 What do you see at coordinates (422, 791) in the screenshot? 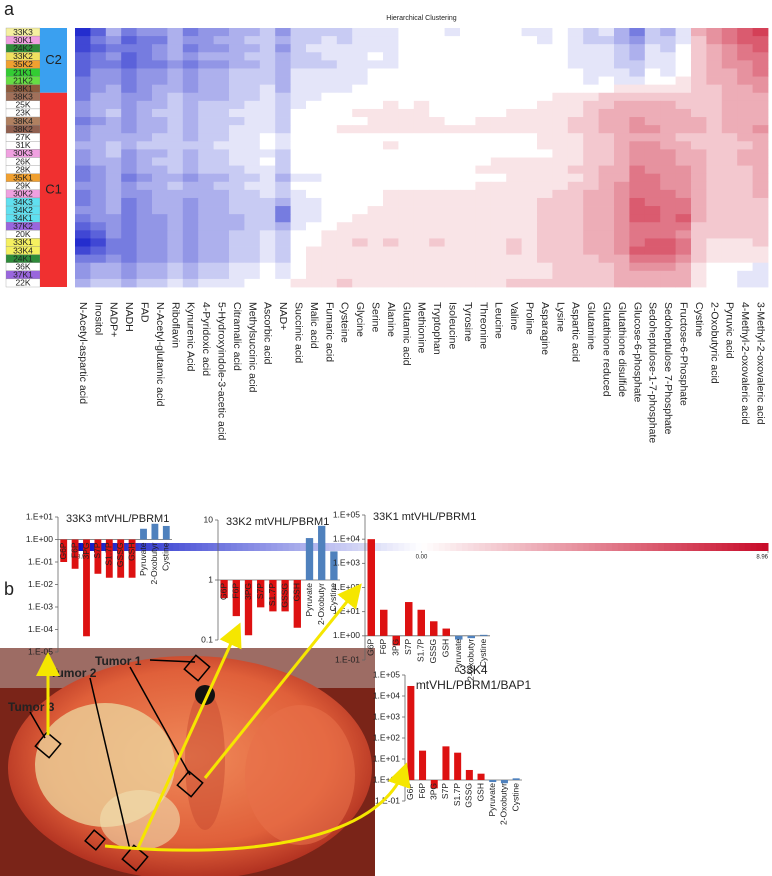
I see `x-tick-label: F6P` at bounding box center [422, 791].